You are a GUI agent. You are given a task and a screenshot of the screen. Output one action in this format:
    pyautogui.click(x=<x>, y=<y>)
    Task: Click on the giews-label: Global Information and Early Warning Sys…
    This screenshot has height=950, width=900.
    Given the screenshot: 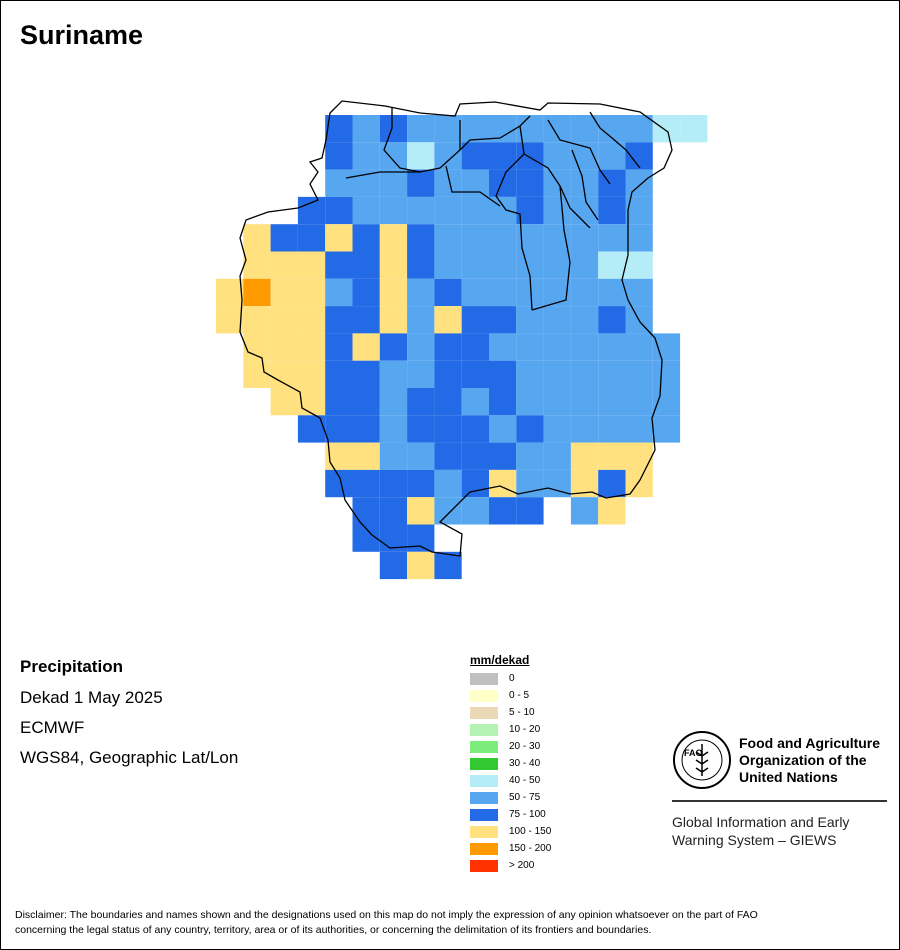 What is the action you would take?
    pyautogui.click(x=760, y=831)
    